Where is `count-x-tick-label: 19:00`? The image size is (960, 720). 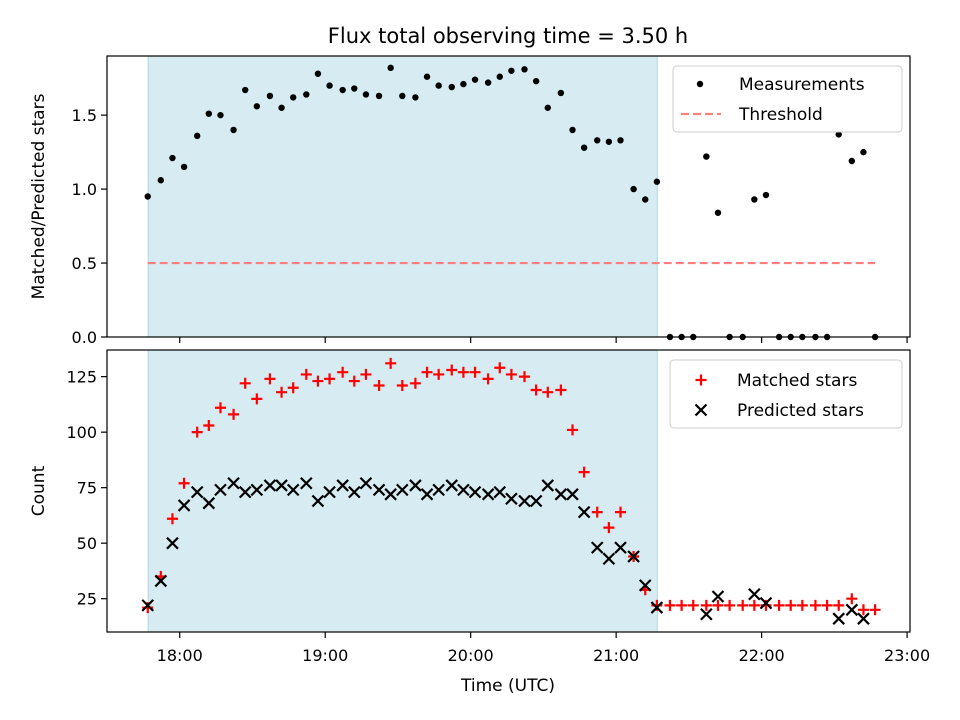
count-x-tick-label: 19:00 is located at coordinates (325, 655).